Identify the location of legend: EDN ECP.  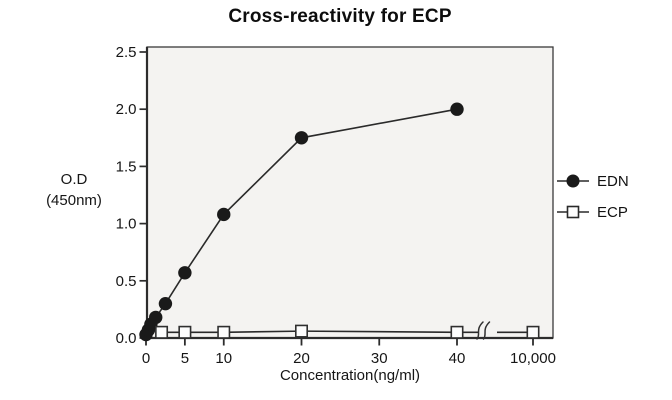
(592, 196).